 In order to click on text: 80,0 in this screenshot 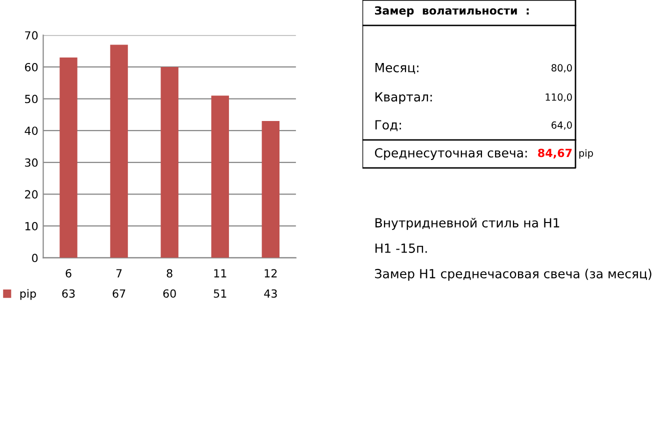, I will do `click(562, 68)`.